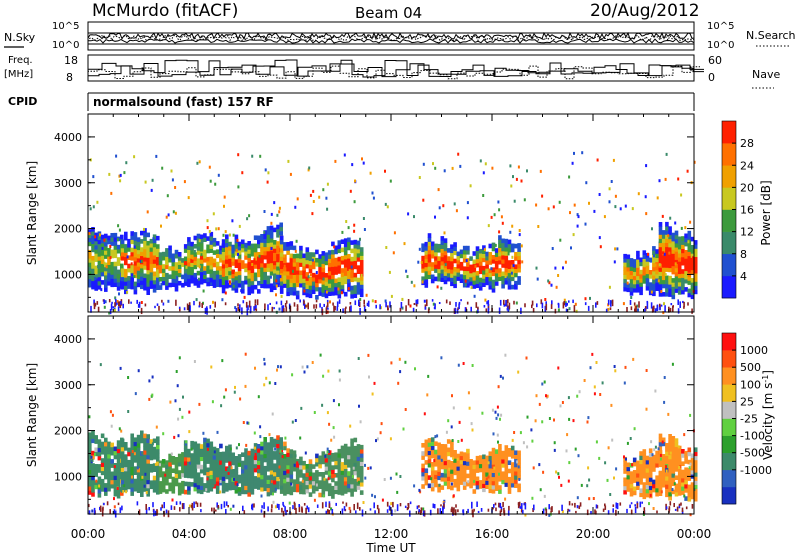 Image resolution: width=800 pixels, height=554 pixels. Describe the element at coordinates (65, 26) in the screenshot. I see `nsky-tick-high: 10^5` at that location.